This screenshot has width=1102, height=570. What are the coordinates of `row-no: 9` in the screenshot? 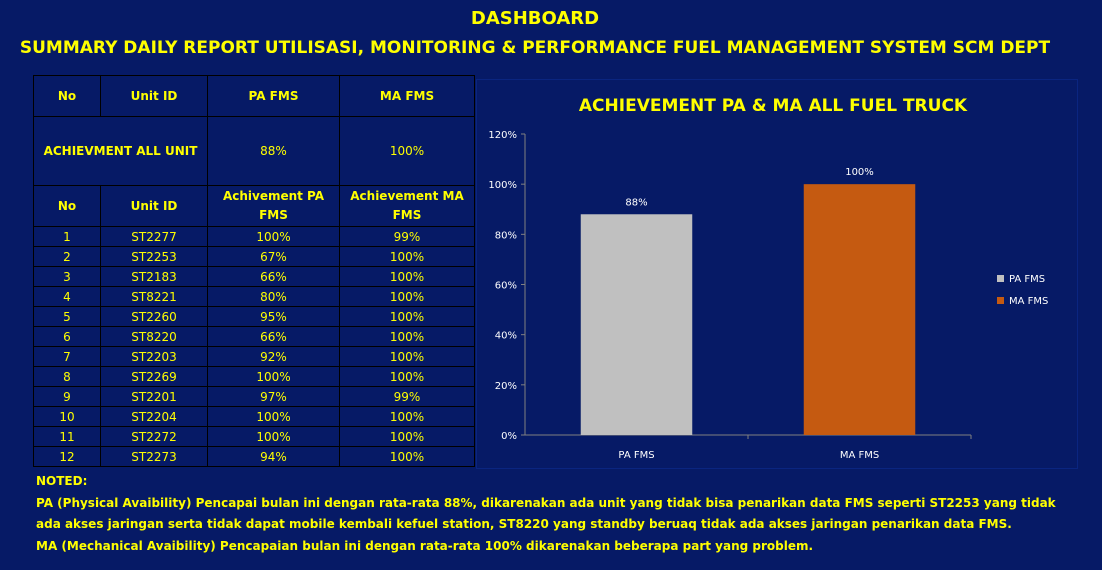 It's located at (67, 396).